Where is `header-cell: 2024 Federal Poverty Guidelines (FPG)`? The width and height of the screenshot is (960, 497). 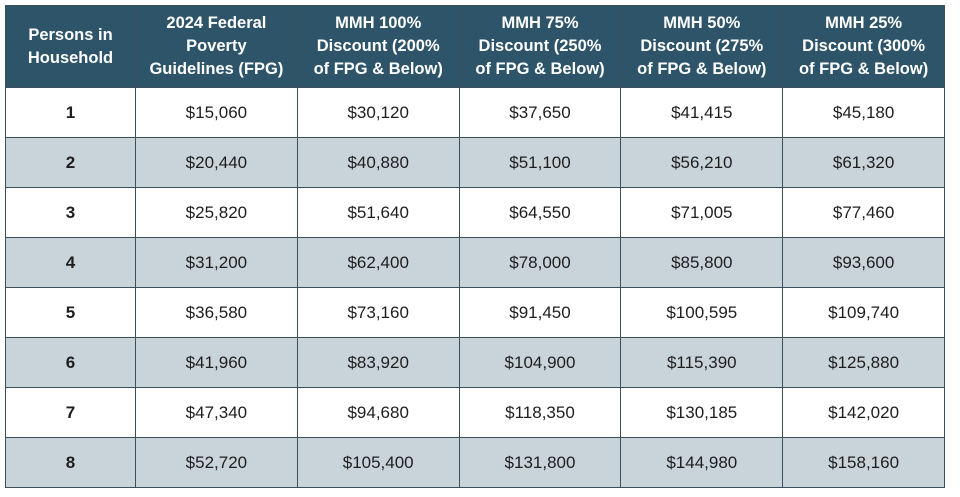
header-cell: 2024 Federal Poverty Guidelines (FPG) is located at coordinates (216, 46).